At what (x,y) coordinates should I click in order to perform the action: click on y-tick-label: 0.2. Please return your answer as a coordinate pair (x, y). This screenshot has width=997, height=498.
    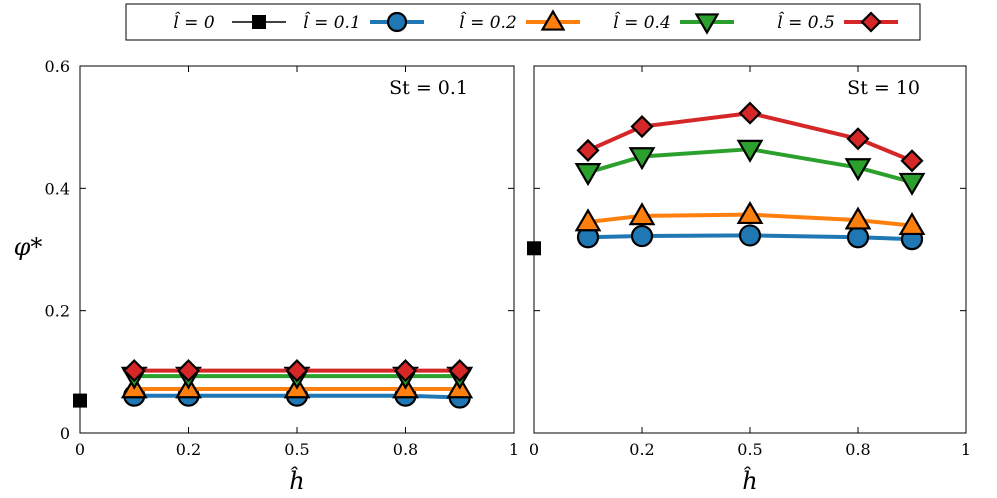
    Looking at the image, I should click on (57, 311).